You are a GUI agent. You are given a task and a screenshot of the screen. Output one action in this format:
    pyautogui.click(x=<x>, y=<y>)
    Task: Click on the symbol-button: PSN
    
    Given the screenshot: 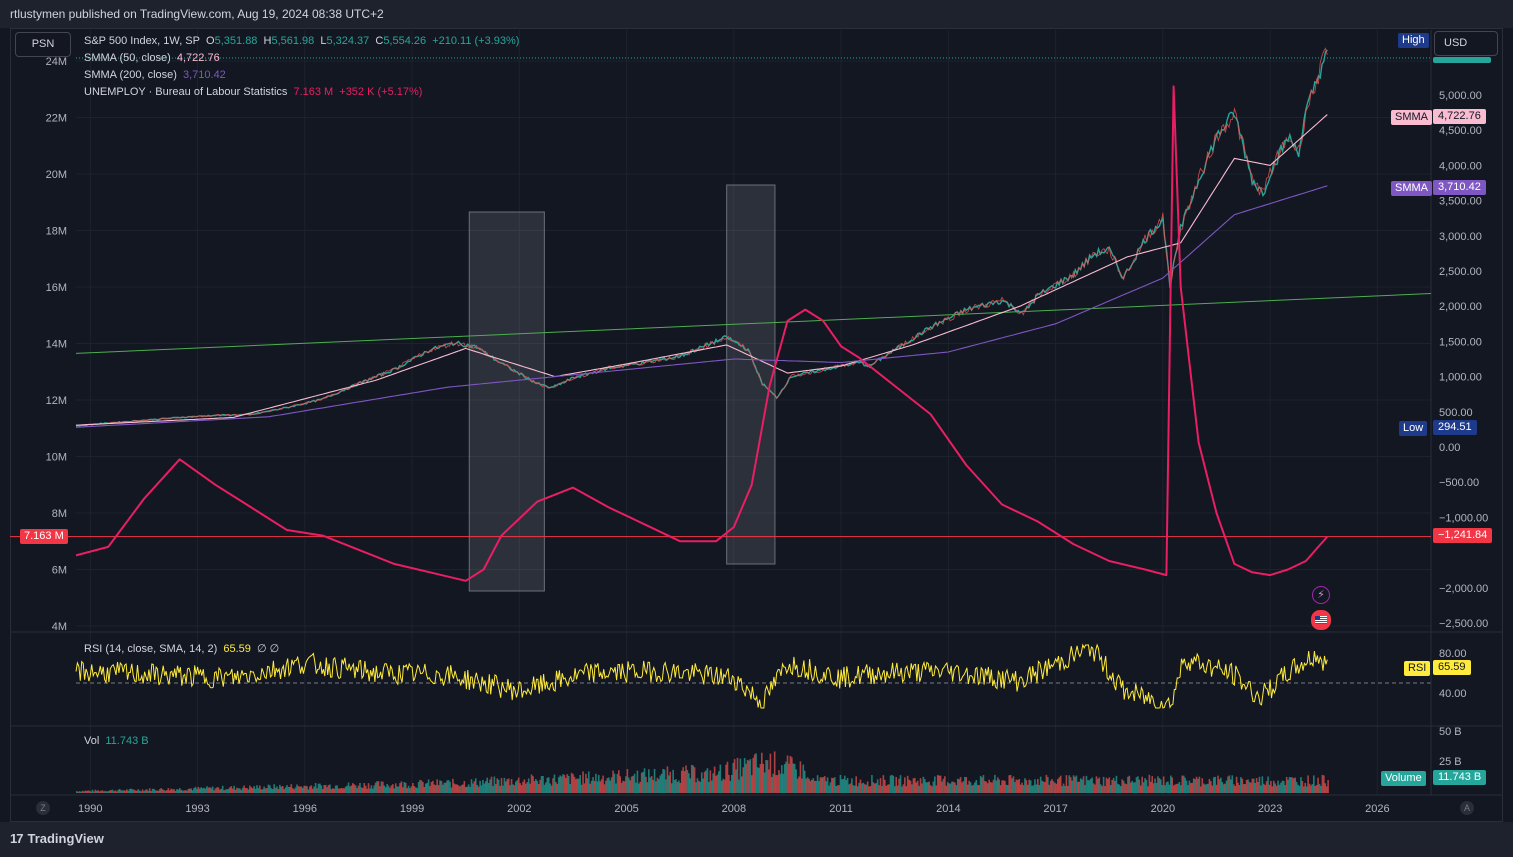 What is the action you would take?
    pyautogui.click(x=43, y=44)
    